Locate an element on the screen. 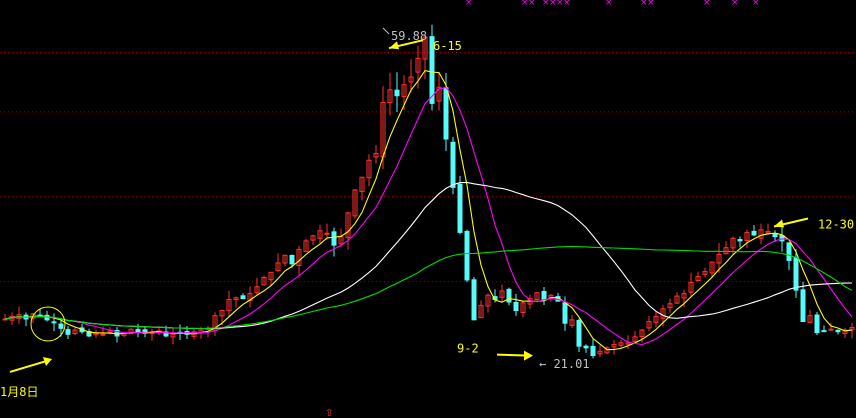 The height and width of the screenshot is (418, 856). top-marker-11: × is located at coordinates (735, 4).